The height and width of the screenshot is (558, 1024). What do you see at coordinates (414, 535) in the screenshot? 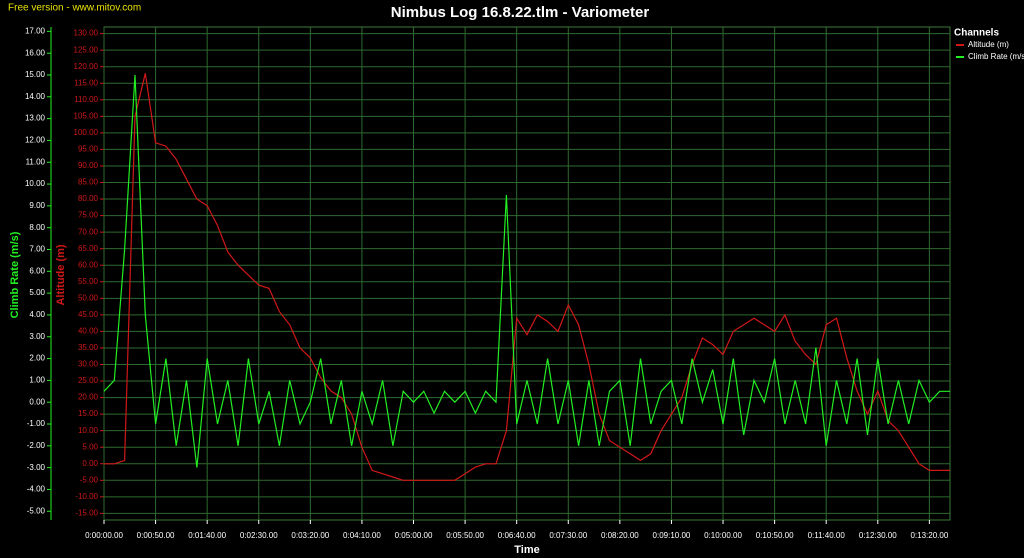
I see `x-tick-label: 0:05:00.00` at bounding box center [414, 535].